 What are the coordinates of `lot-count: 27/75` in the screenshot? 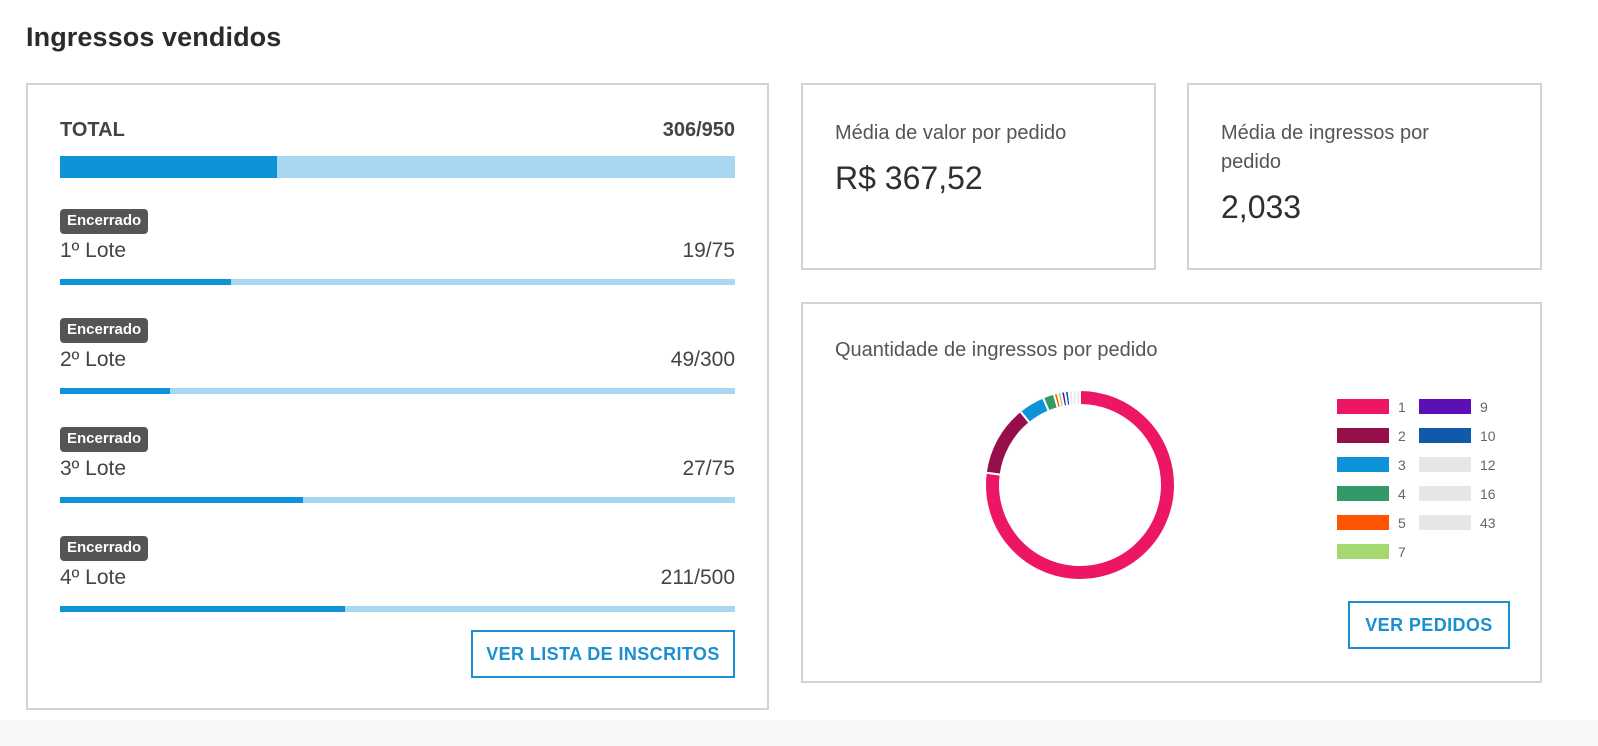 It's located at (708, 468).